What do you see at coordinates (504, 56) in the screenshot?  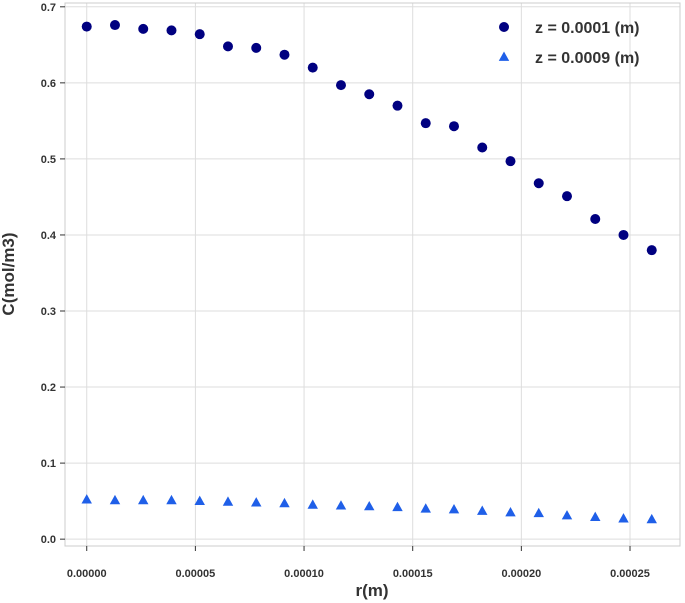 I see `legend-triangle-marker` at bounding box center [504, 56].